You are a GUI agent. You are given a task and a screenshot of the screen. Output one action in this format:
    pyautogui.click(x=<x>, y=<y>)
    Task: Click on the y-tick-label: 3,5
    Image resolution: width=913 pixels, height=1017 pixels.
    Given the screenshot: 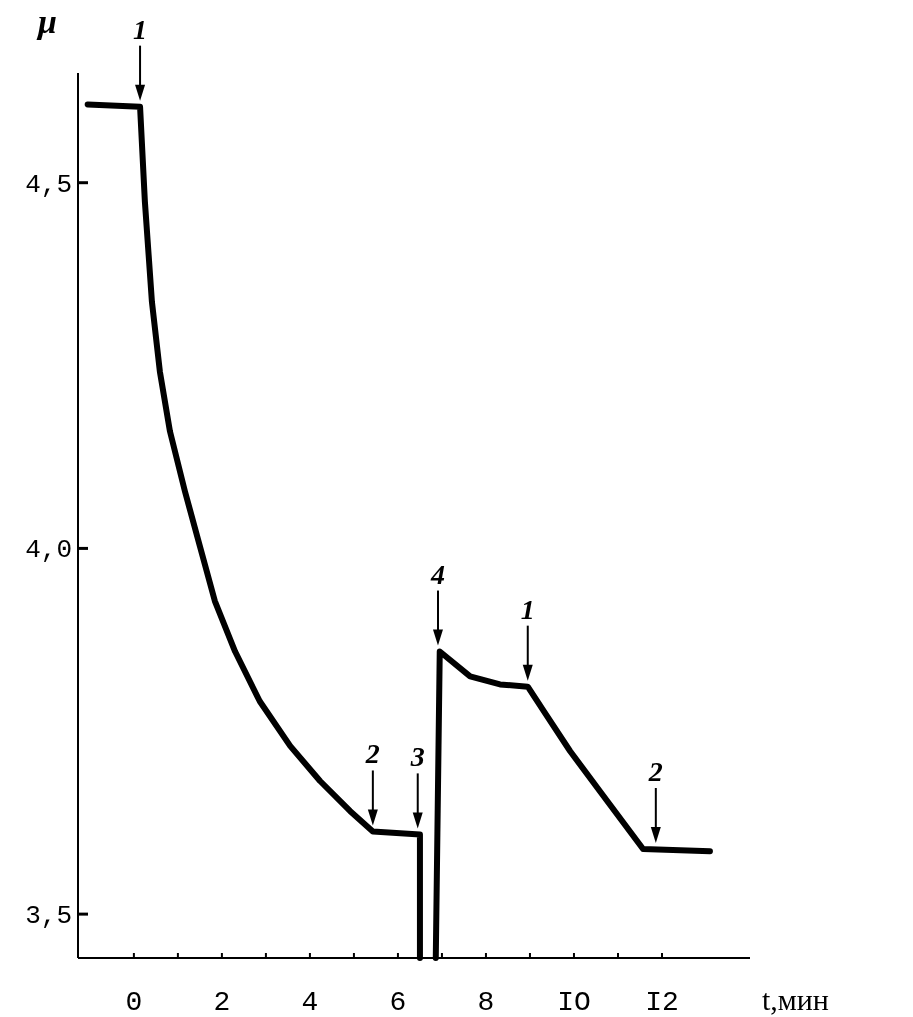 What is the action you would take?
    pyautogui.click(x=48, y=916)
    